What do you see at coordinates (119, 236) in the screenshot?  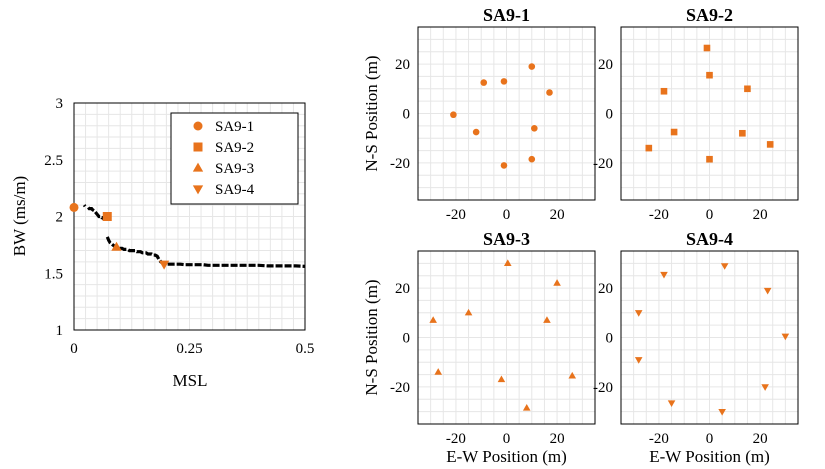 I see `main-markers` at bounding box center [119, 236].